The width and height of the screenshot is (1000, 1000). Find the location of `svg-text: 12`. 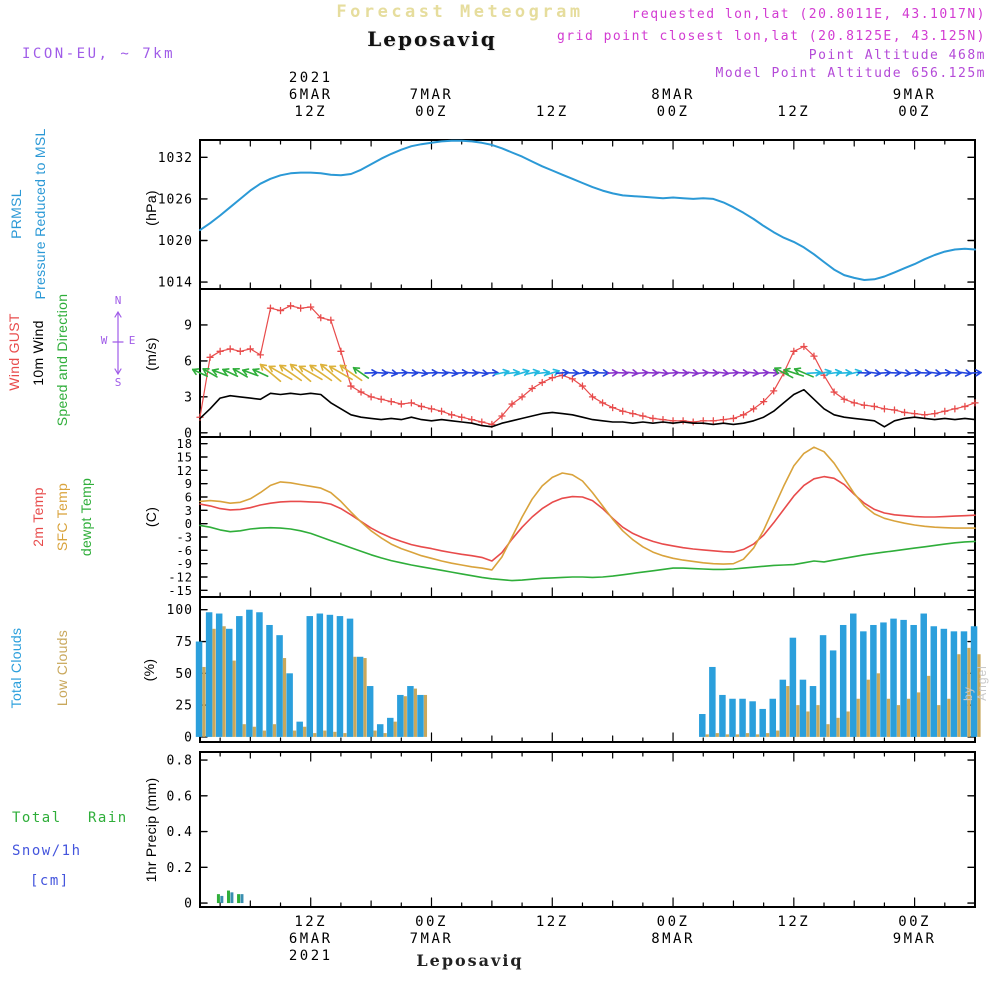

svg-text: 12 is located at coordinates (185, 471).